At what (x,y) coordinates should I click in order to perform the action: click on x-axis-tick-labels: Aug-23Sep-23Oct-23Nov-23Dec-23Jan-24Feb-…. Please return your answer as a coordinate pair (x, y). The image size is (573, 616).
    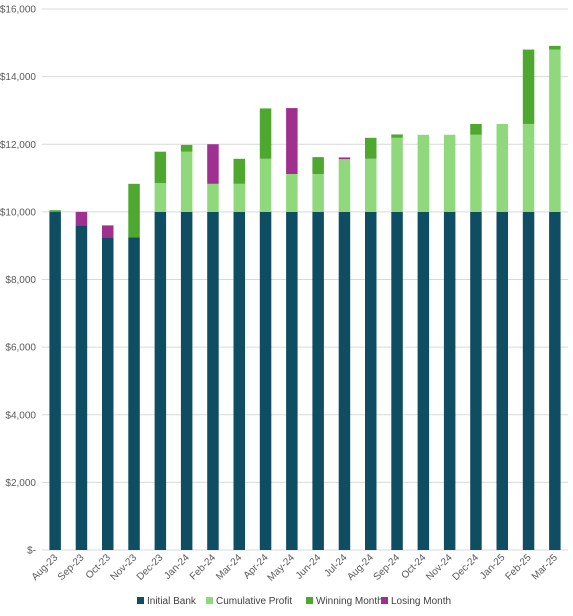
    Looking at the image, I should click on (295, 568).